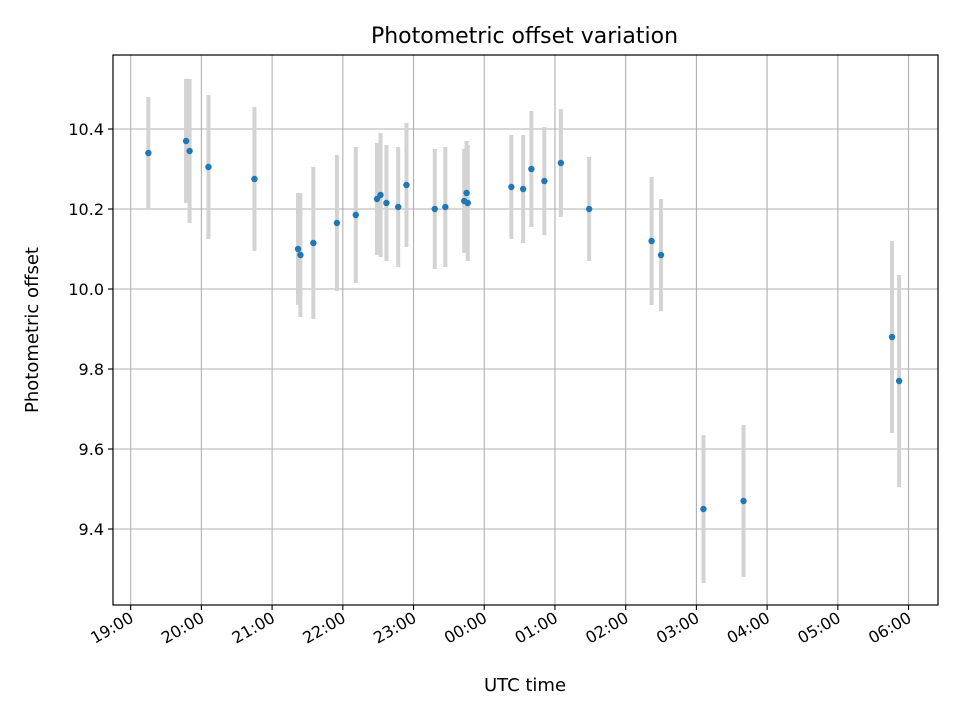 The image size is (960, 720). What do you see at coordinates (91, 529) in the screenshot?
I see `y-tick-label: 9.4` at bounding box center [91, 529].